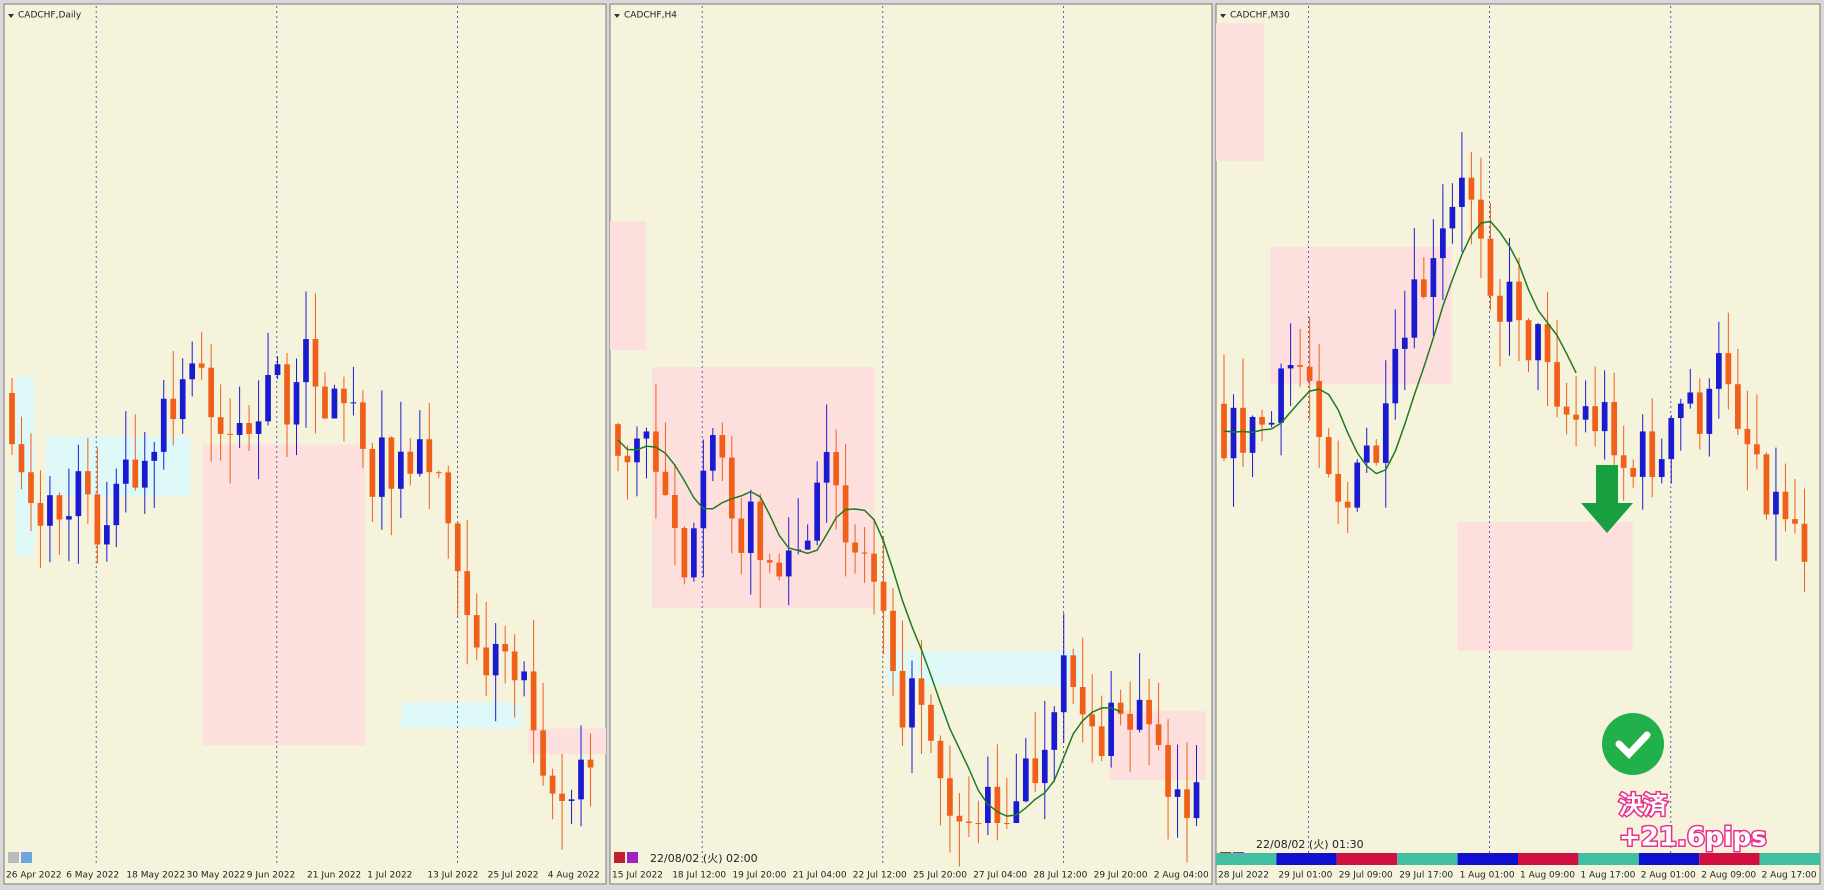 Image resolution: width=1824 pixels, height=890 pixels. What do you see at coordinates (34, 876) in the screenshot?
I see `x-axis-label: 26 Apr 2022` at bounding box center [34, 876].